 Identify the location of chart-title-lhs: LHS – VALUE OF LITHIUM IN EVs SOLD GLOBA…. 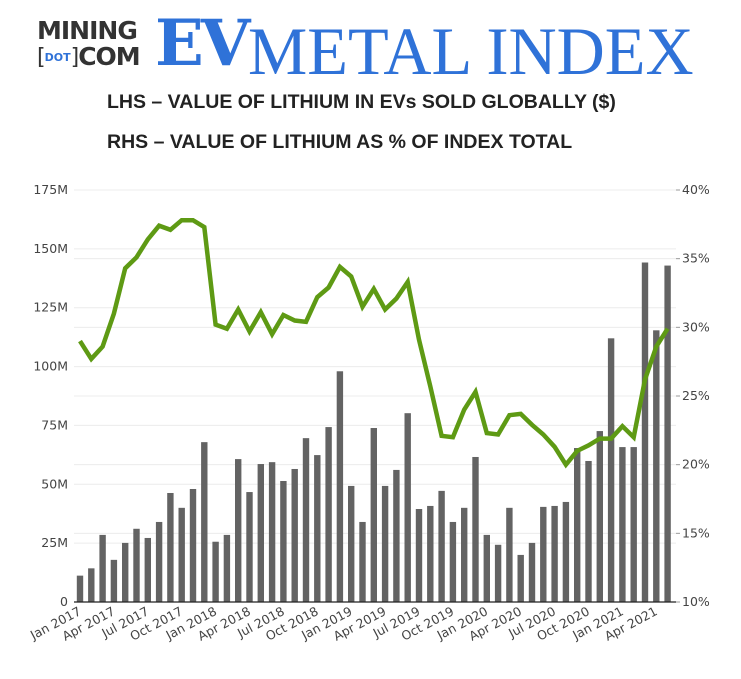
(361, 102).